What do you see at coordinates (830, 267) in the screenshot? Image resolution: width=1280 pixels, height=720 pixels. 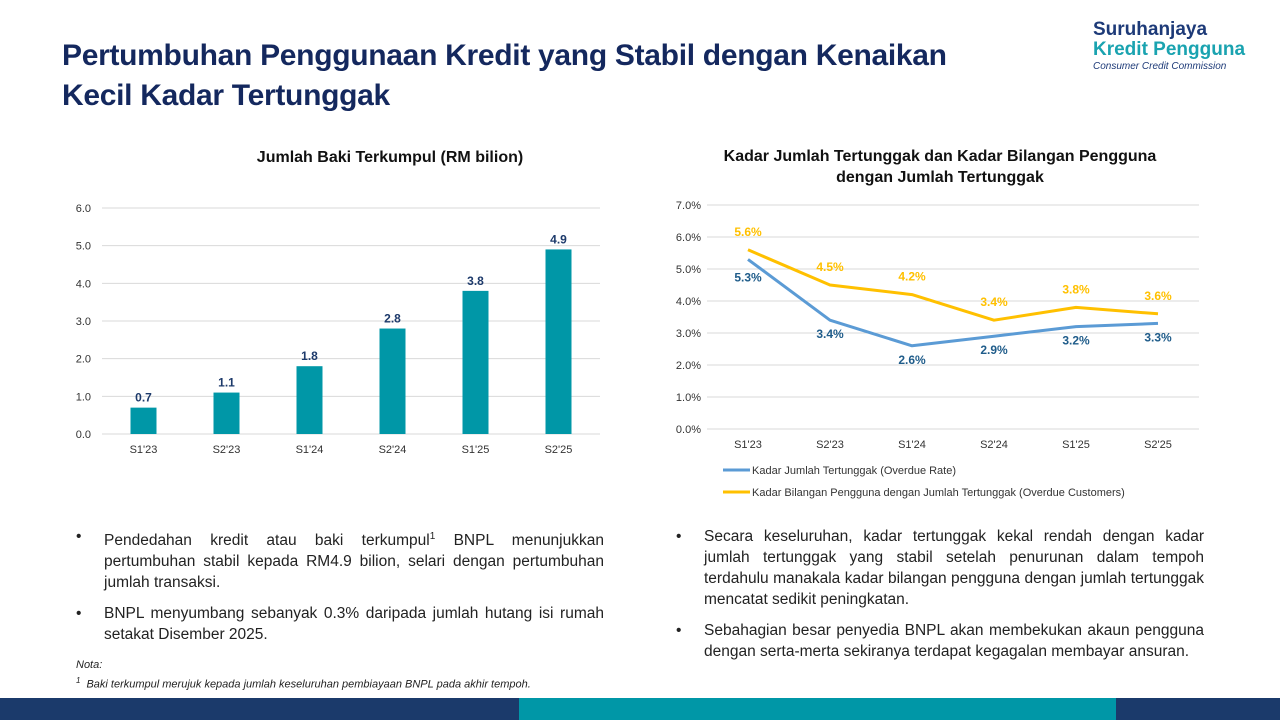 I see `data-label: 4.5%` at bounding box center [830, 267].